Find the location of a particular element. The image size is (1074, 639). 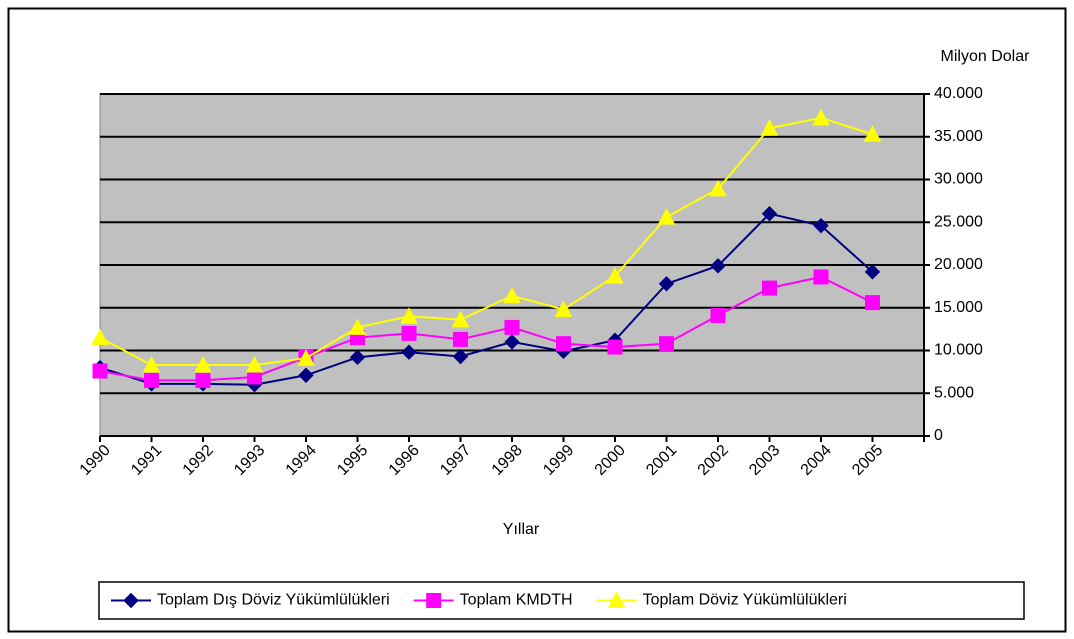

legend-label: Toplam Döviz Yükümlülükleri is located at coordinates (745, 600).